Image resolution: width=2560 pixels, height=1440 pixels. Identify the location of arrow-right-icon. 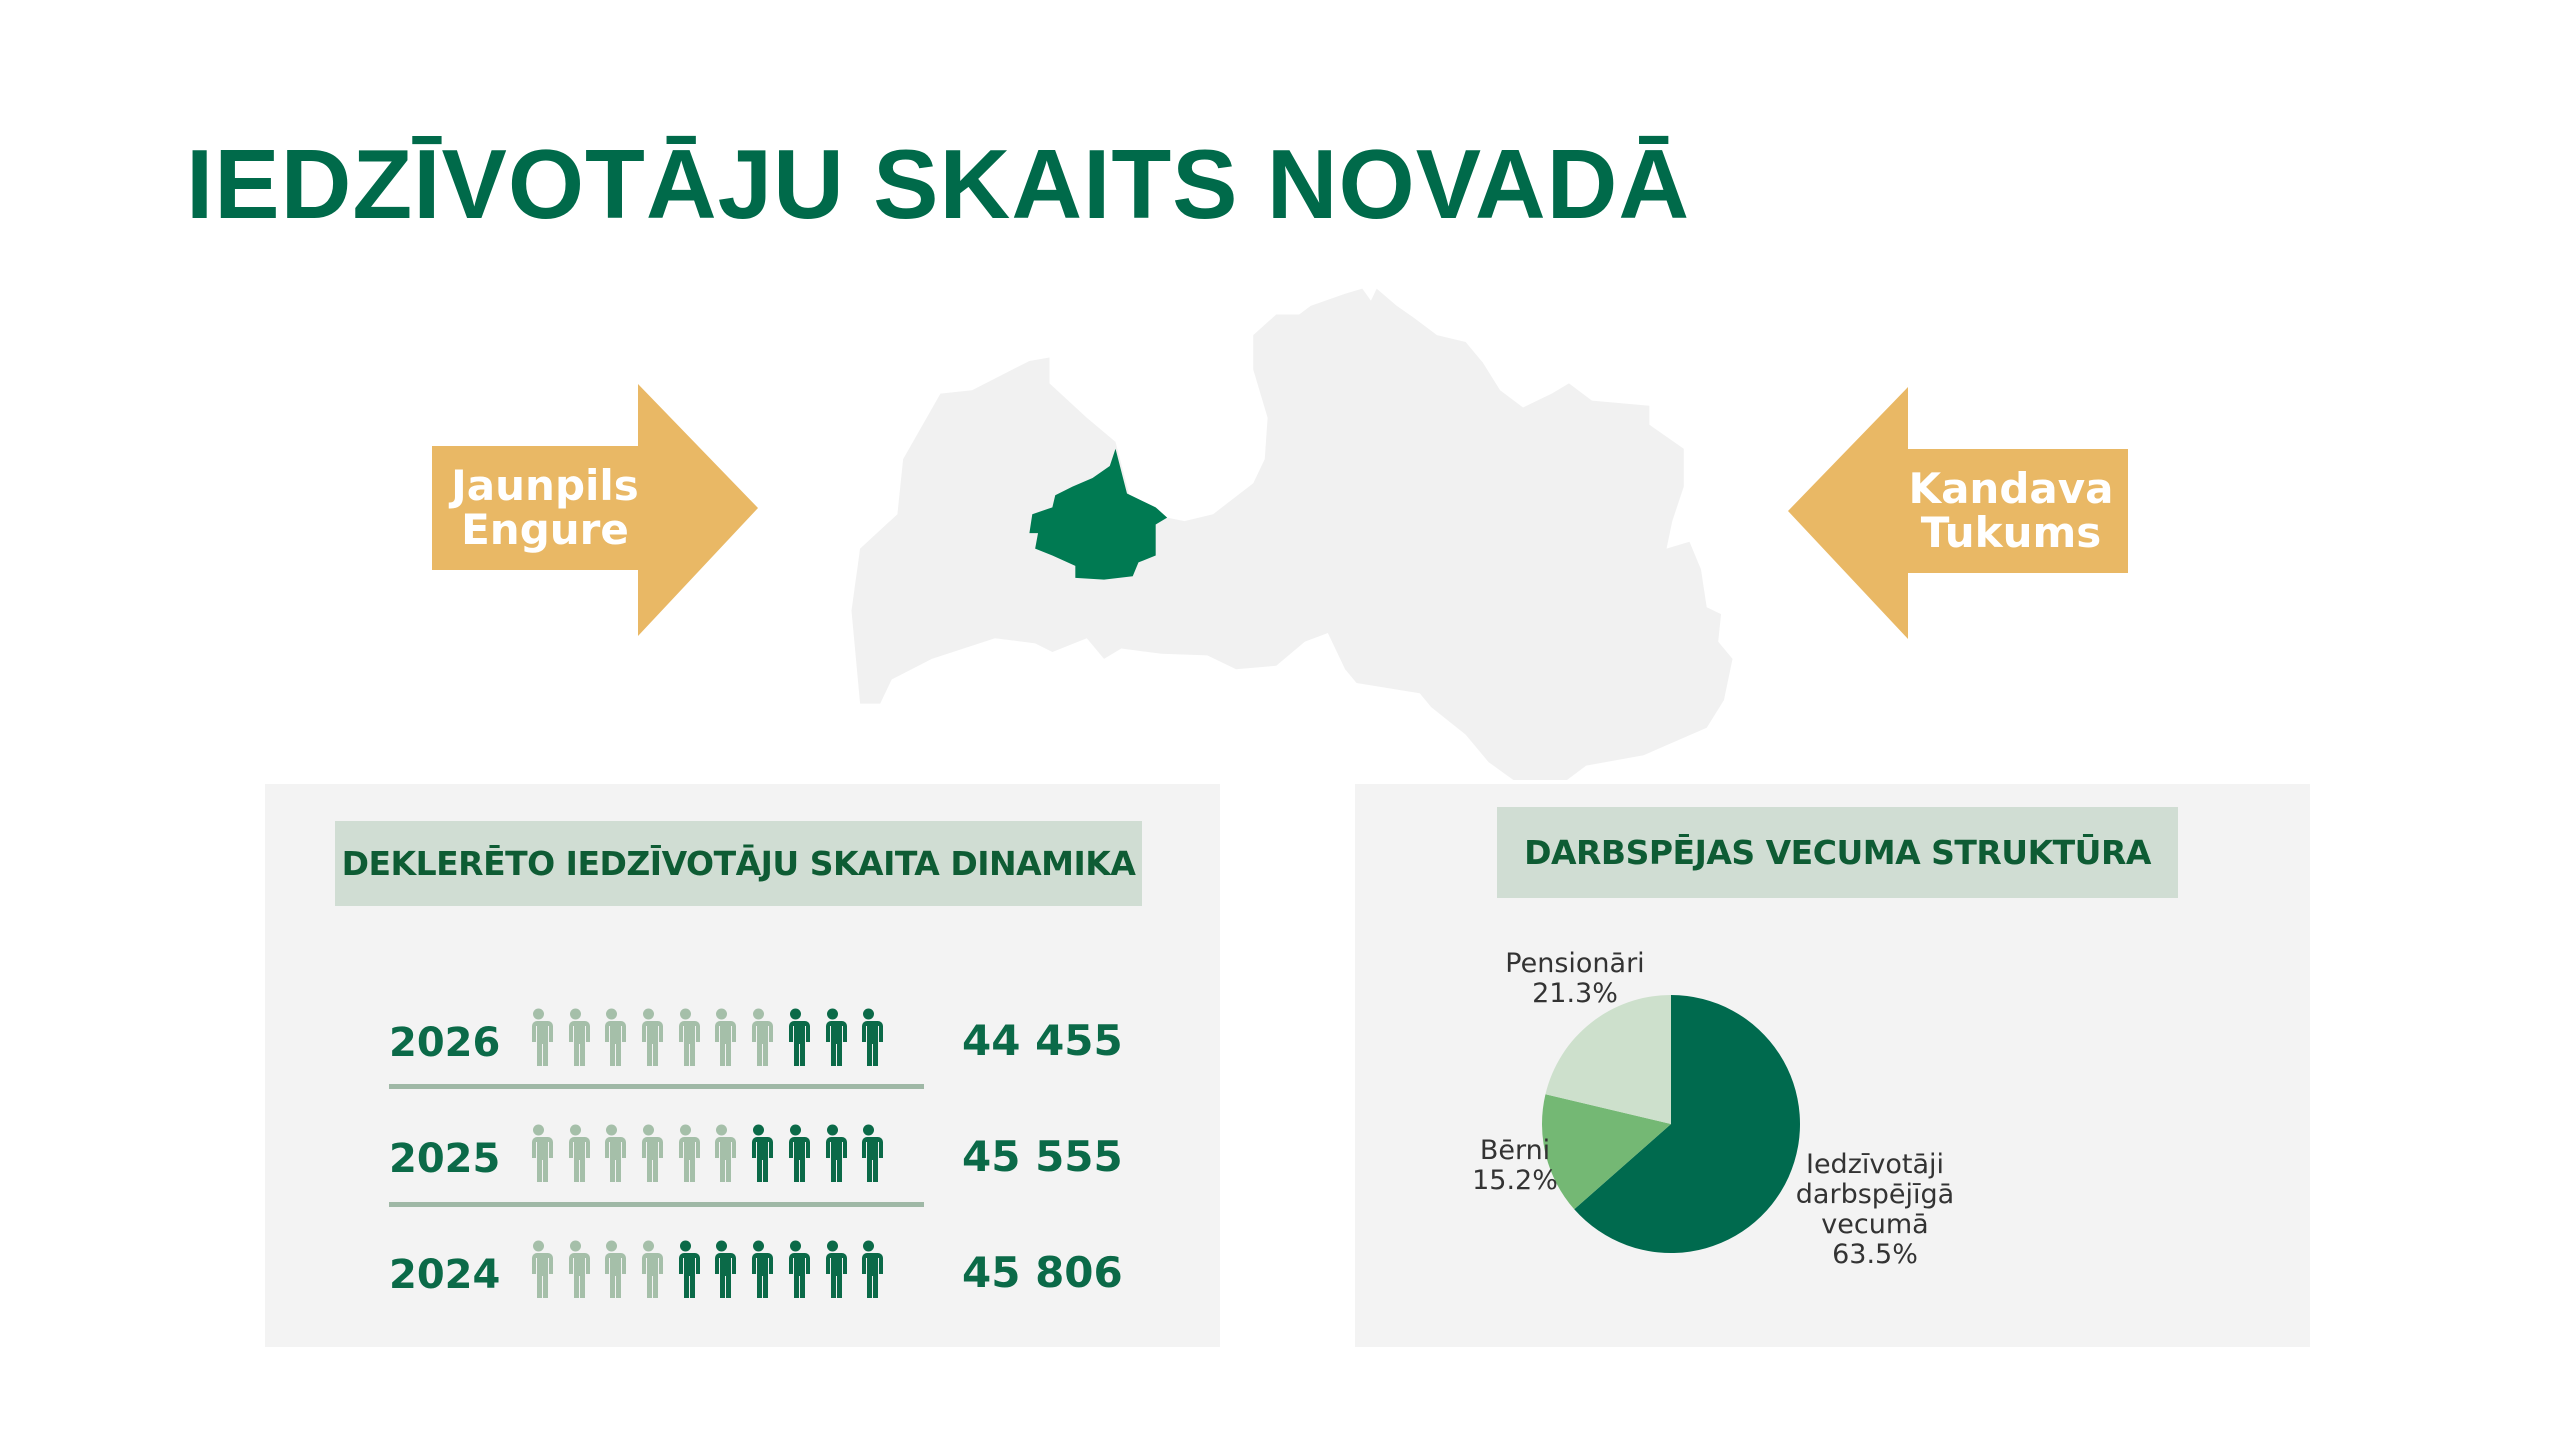
(595, 510).